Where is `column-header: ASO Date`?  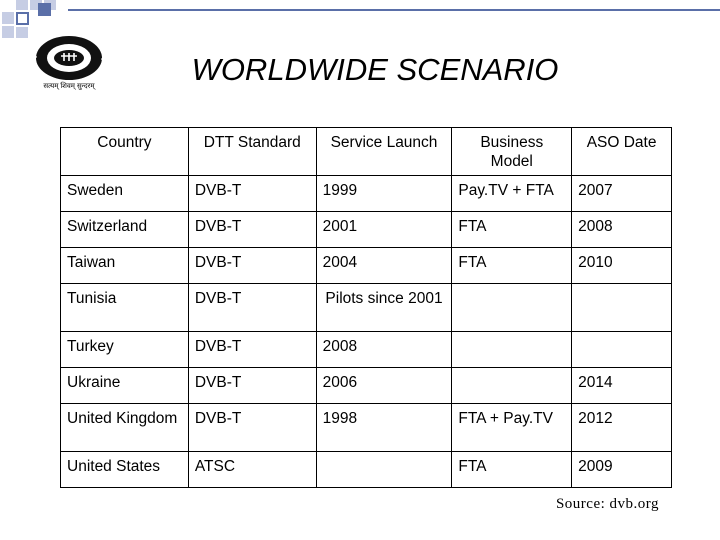
column-header: ASO Date is located at coordinates (621, 151).